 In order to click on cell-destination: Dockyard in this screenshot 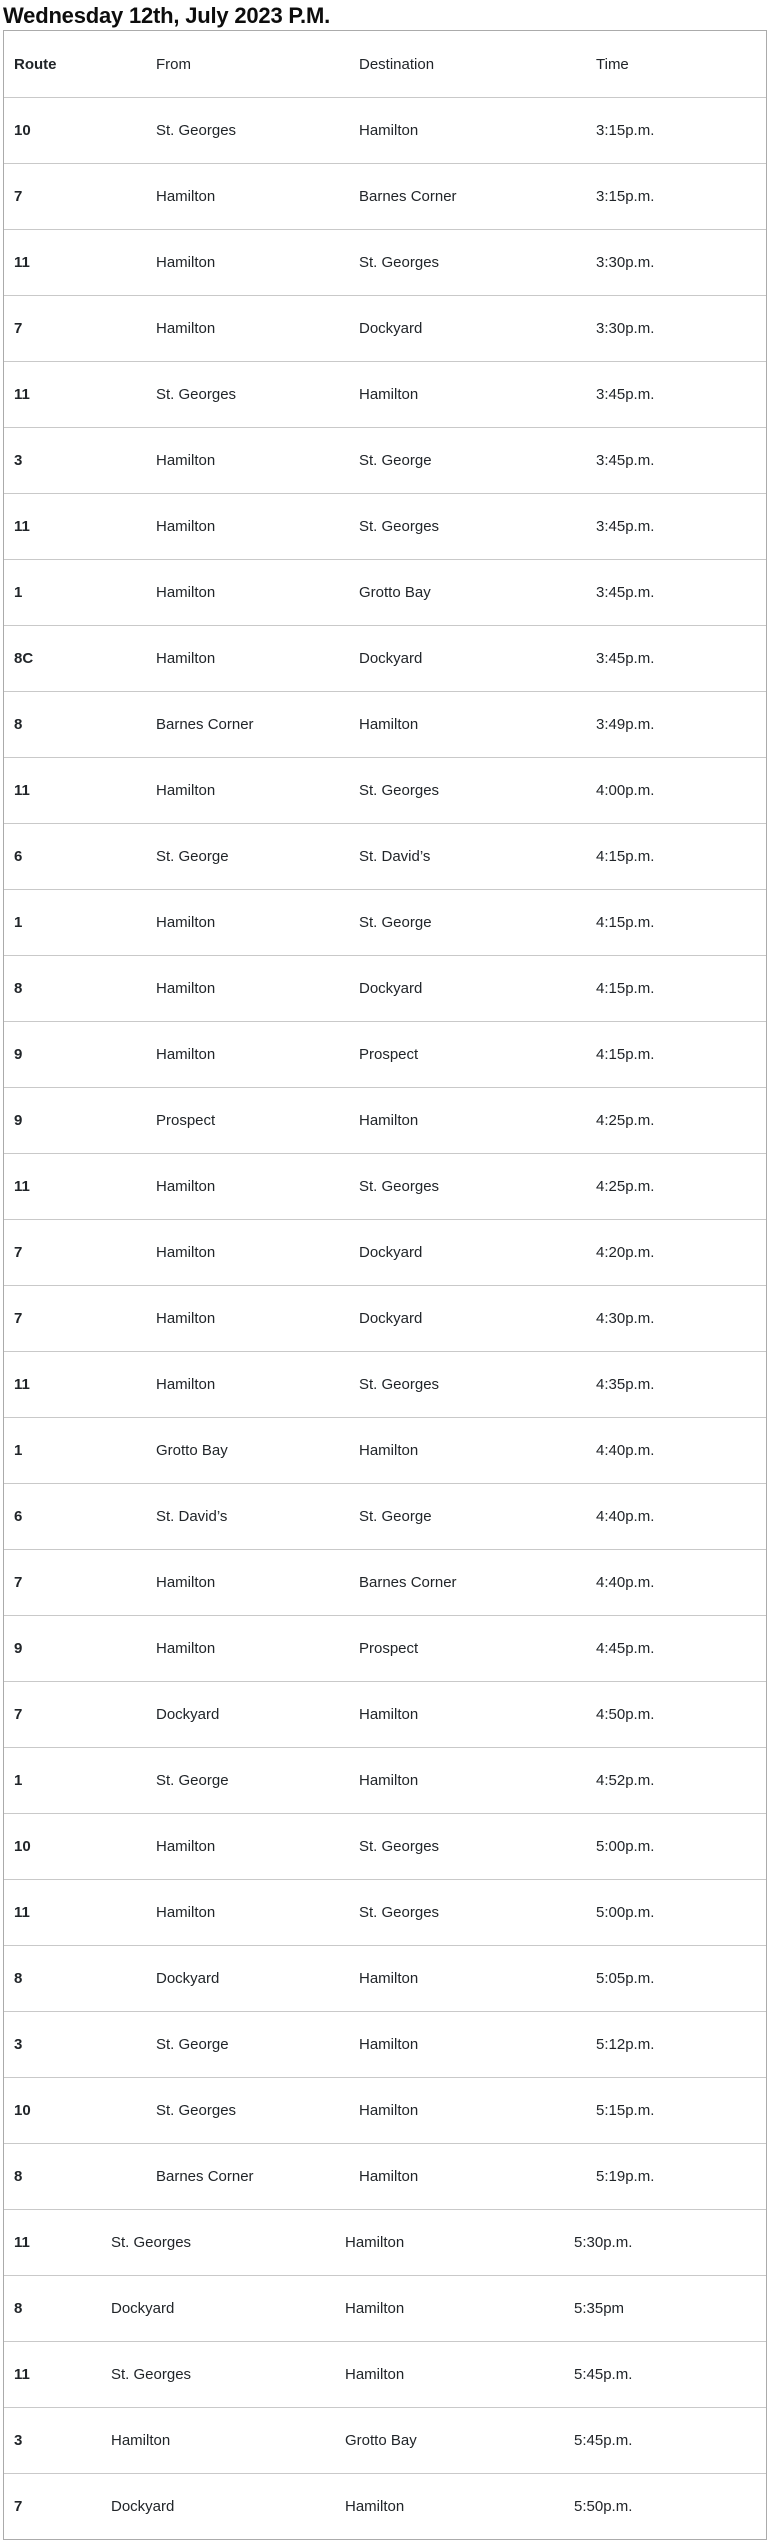, I will do `click(391, 1318)`.